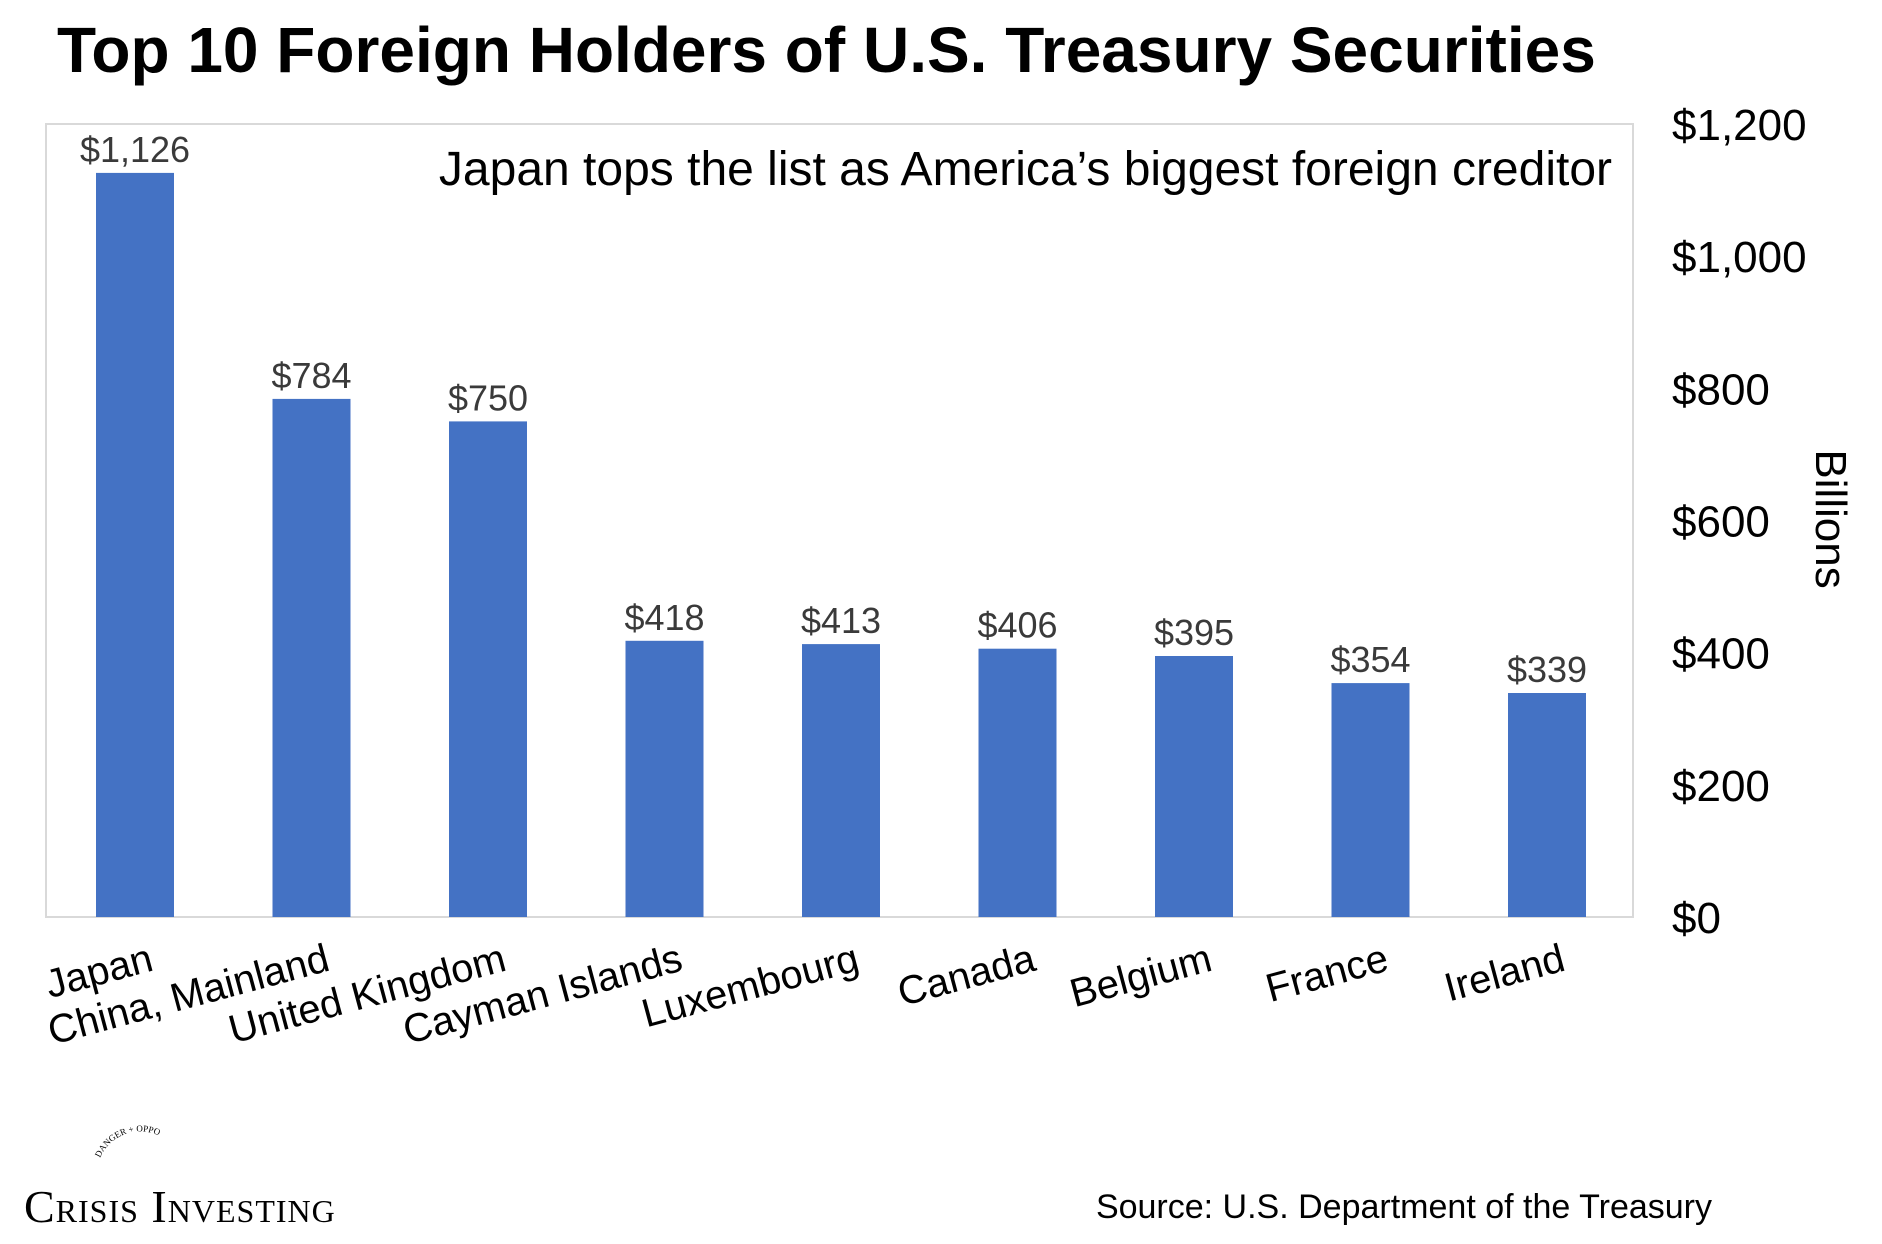 Image resolution: width=1882 pixels, height=1244 pixels. I want to click on y-tick-label: $1,200, so click(1739, 125).